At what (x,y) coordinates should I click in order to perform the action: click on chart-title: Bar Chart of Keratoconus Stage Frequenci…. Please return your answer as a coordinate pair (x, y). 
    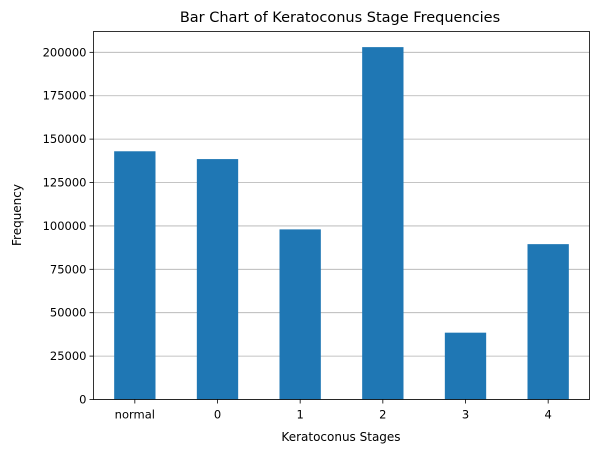
    Looking at the image, I should click on (340, 18).